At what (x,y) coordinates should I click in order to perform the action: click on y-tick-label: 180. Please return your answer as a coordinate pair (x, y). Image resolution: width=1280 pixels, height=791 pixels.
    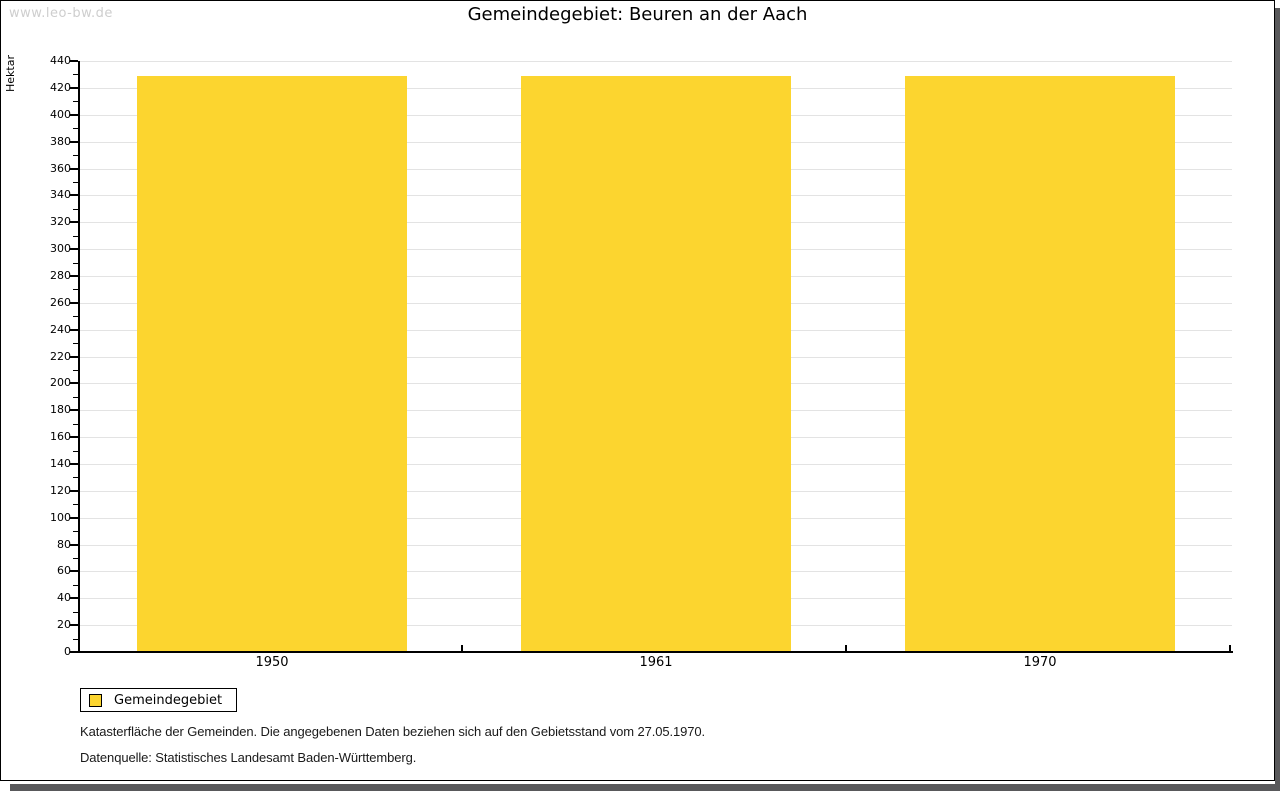
    Looking at the image, I should click on (60, 410).